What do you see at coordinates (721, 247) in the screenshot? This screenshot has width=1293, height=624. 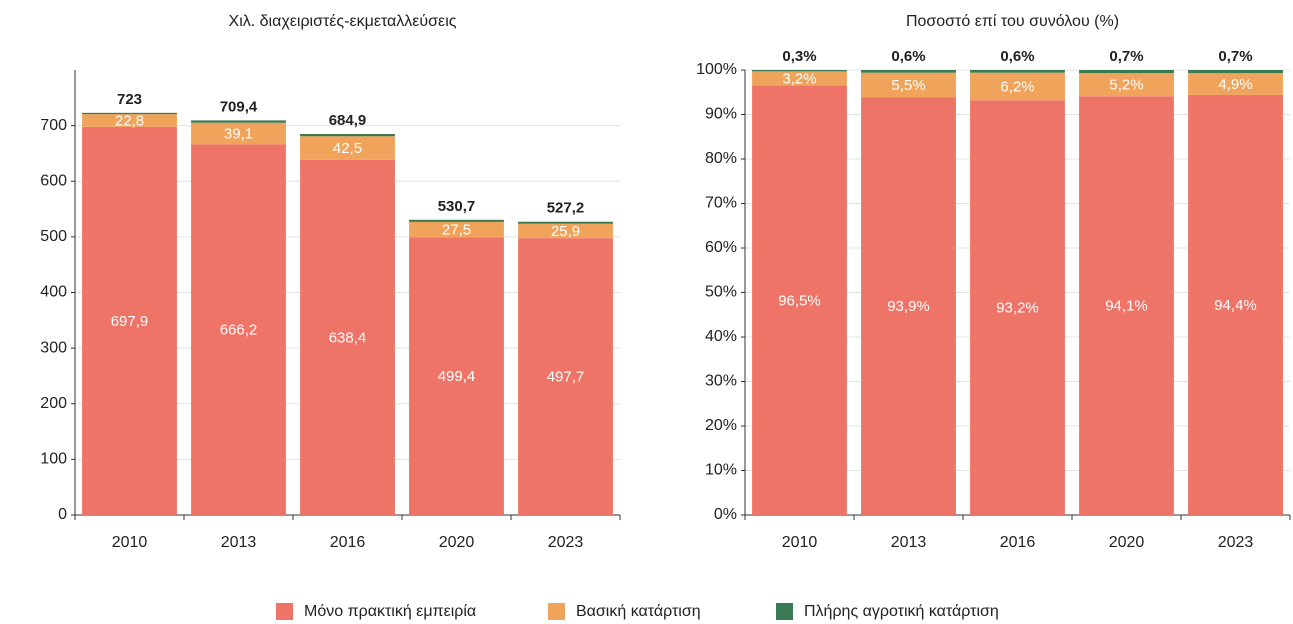 I see `y-tick-label: 60%` at bounding box center [721, 247].